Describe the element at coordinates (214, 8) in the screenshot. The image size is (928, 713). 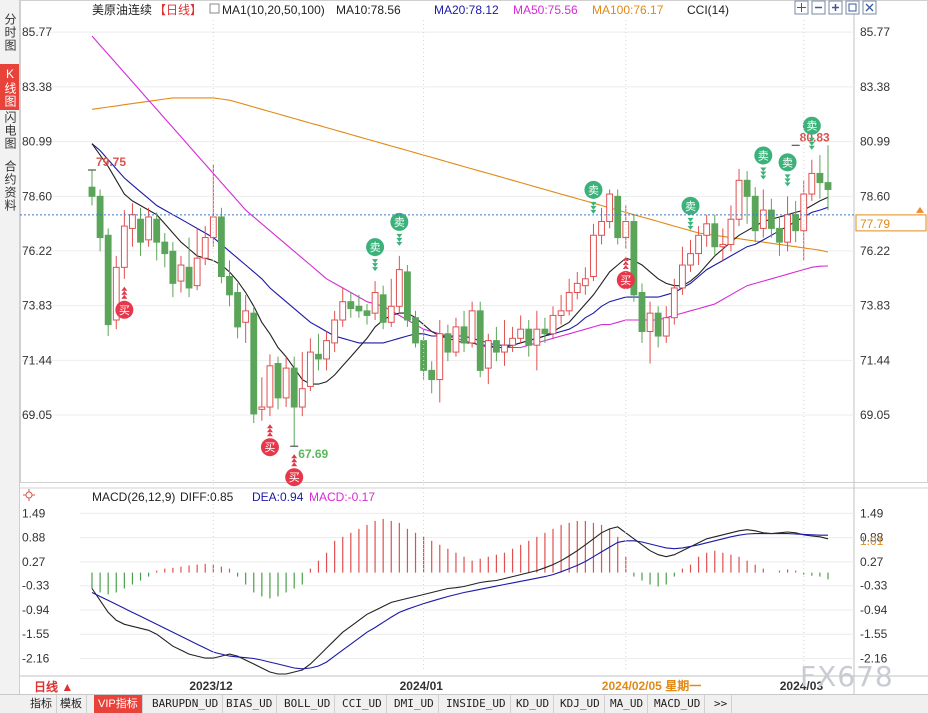
I see `indicator-icon` at that location.